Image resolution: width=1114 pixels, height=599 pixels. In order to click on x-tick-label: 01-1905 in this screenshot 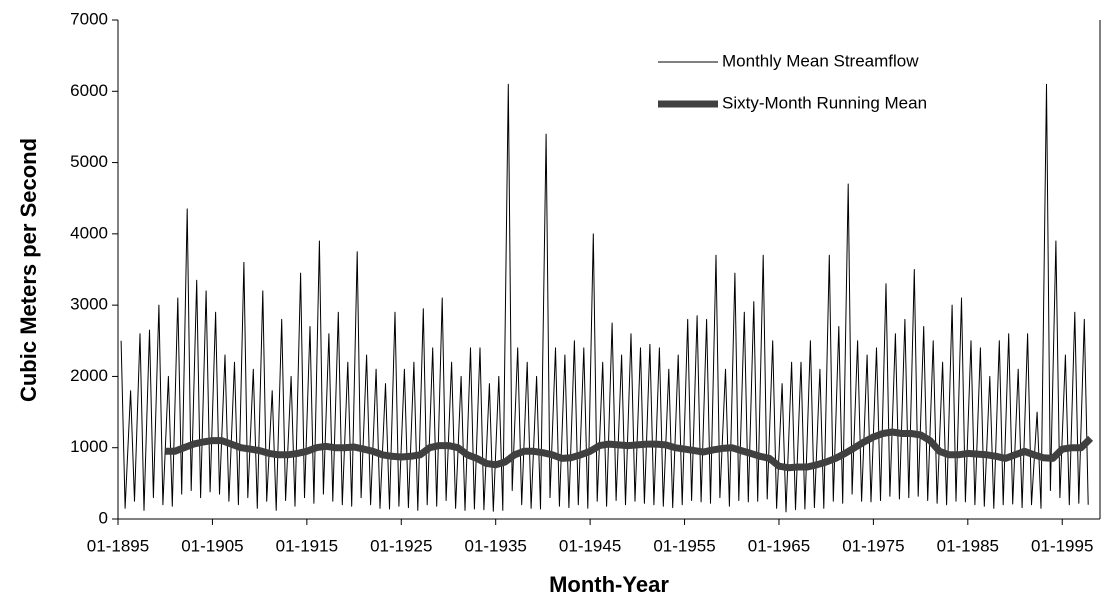, I will do `click(212, 545)`.